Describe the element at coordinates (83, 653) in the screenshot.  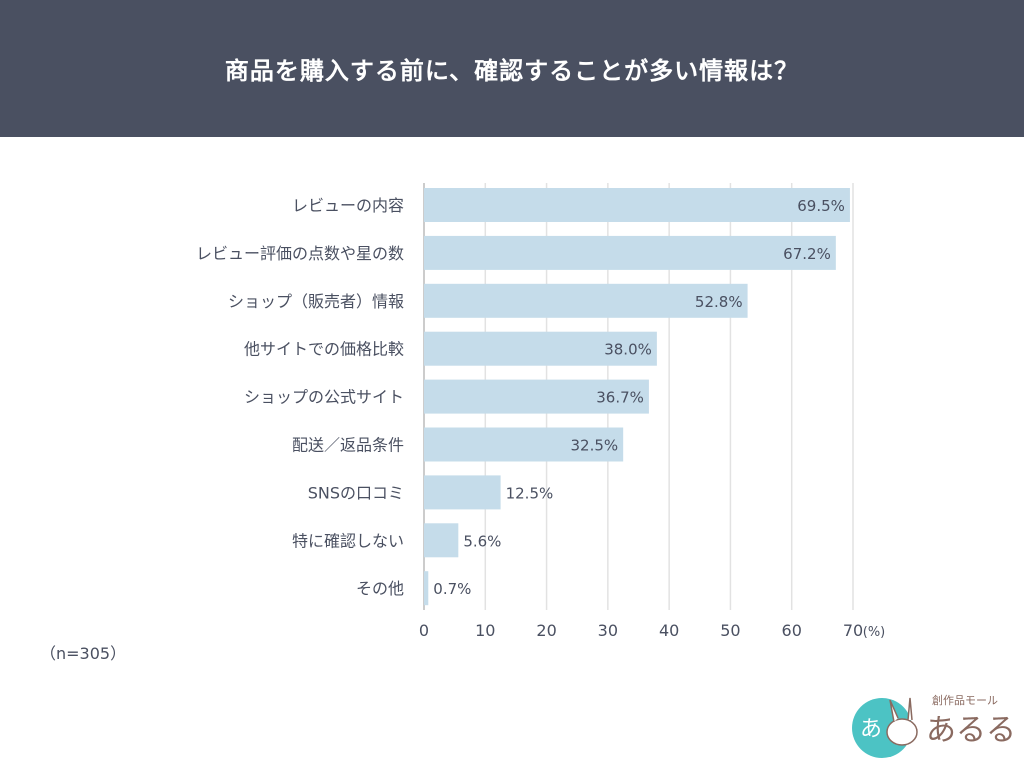
I see `sample-size-note: （n=305）` at that location.